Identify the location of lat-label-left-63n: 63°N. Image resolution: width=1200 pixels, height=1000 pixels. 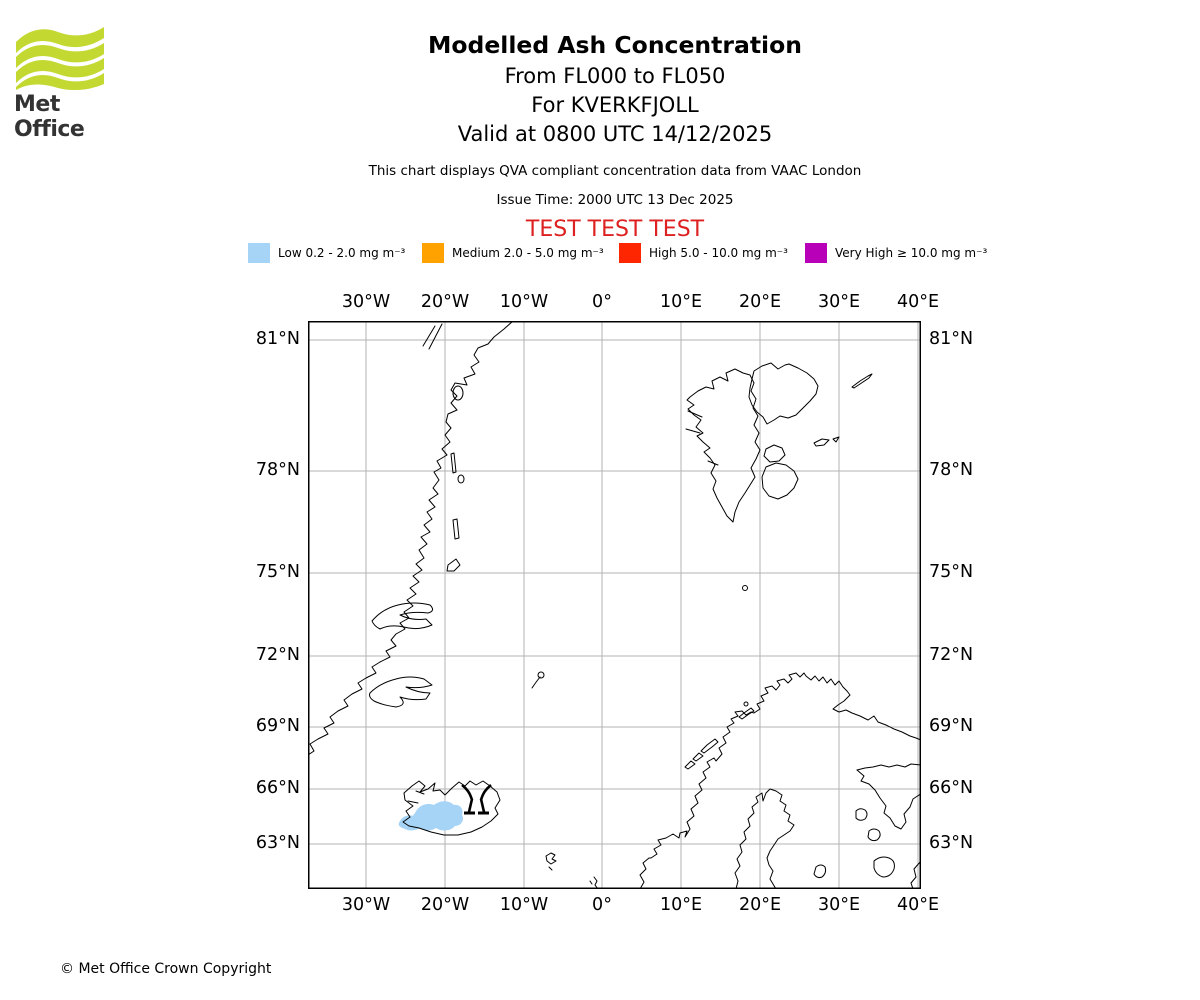
(277, 843).